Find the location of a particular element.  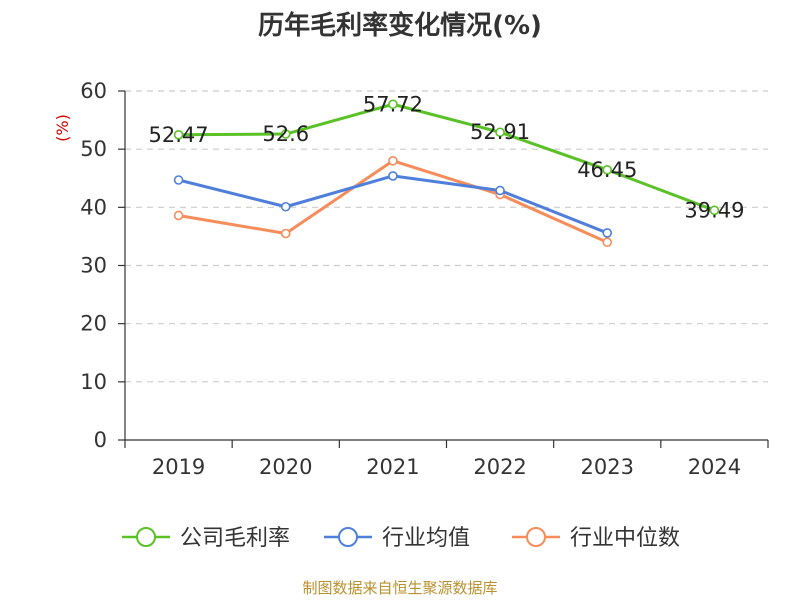

x-tick-label: 2020 is located at coordinates (285, 467).